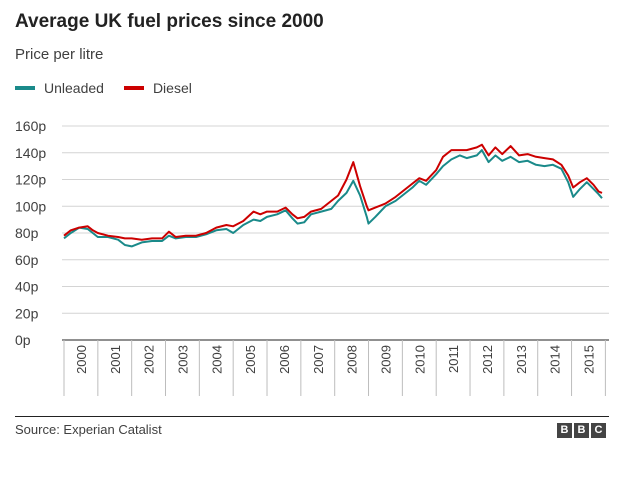 The height and width of the screenshot is (488, 624). I want to click on chart-title: Average UK fuel prices since 2000, so click(169, 21).